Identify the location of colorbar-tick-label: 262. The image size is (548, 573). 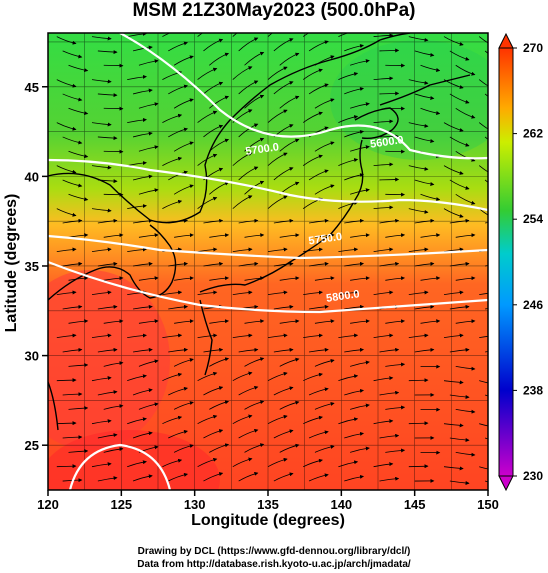
(533, 134).